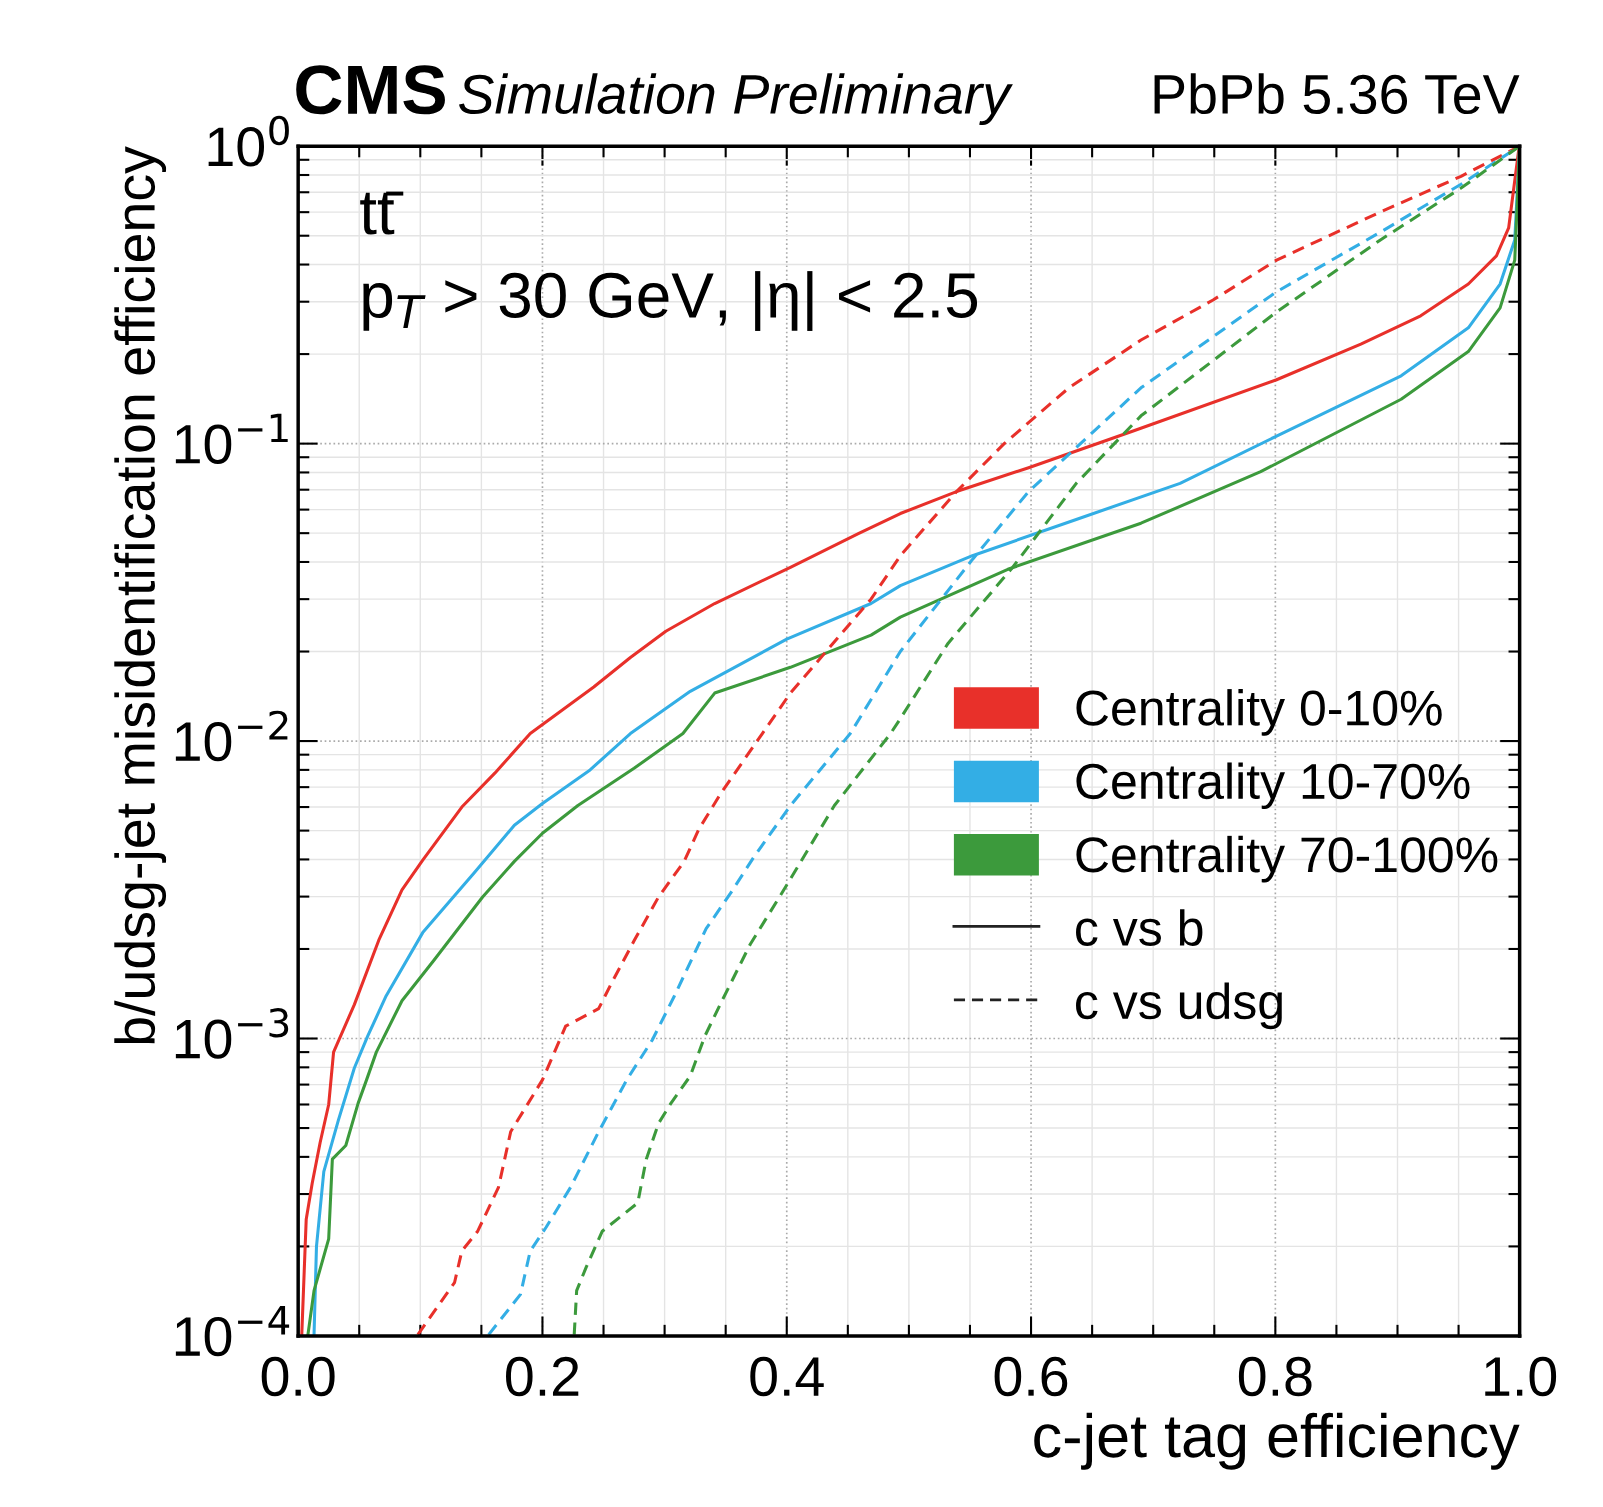  I want to click on y-tick-label: 10$^{0}$, so click(248, 141).